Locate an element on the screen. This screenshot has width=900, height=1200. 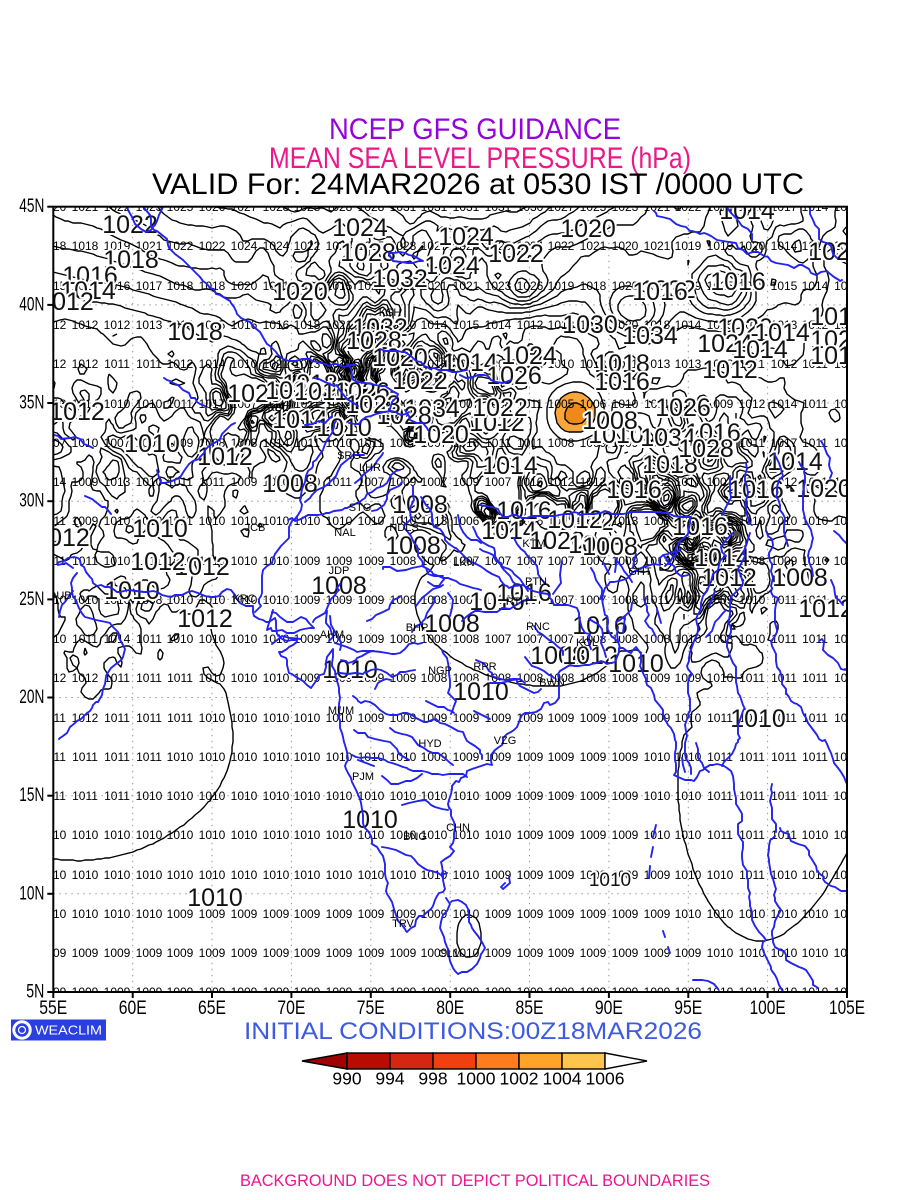
svg-text: 994 is located at coordinates (389, 1079).